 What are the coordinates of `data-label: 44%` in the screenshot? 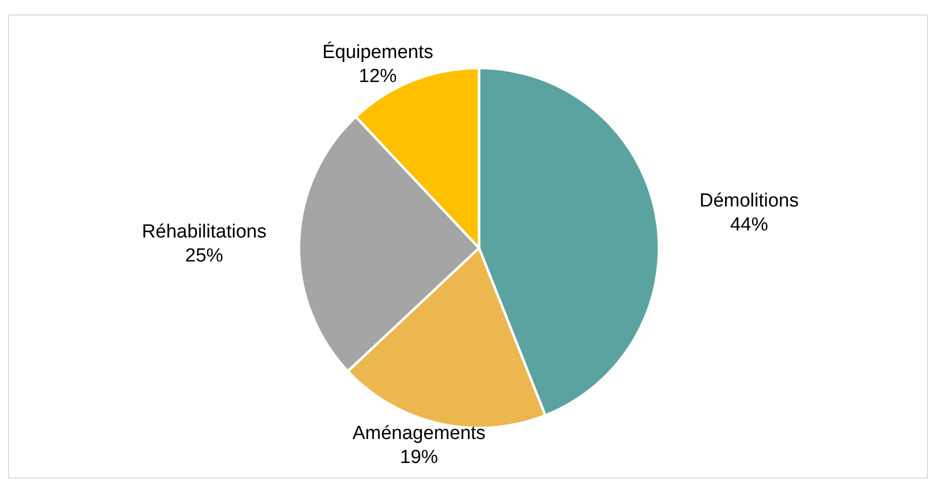 It's located at (749, 225).